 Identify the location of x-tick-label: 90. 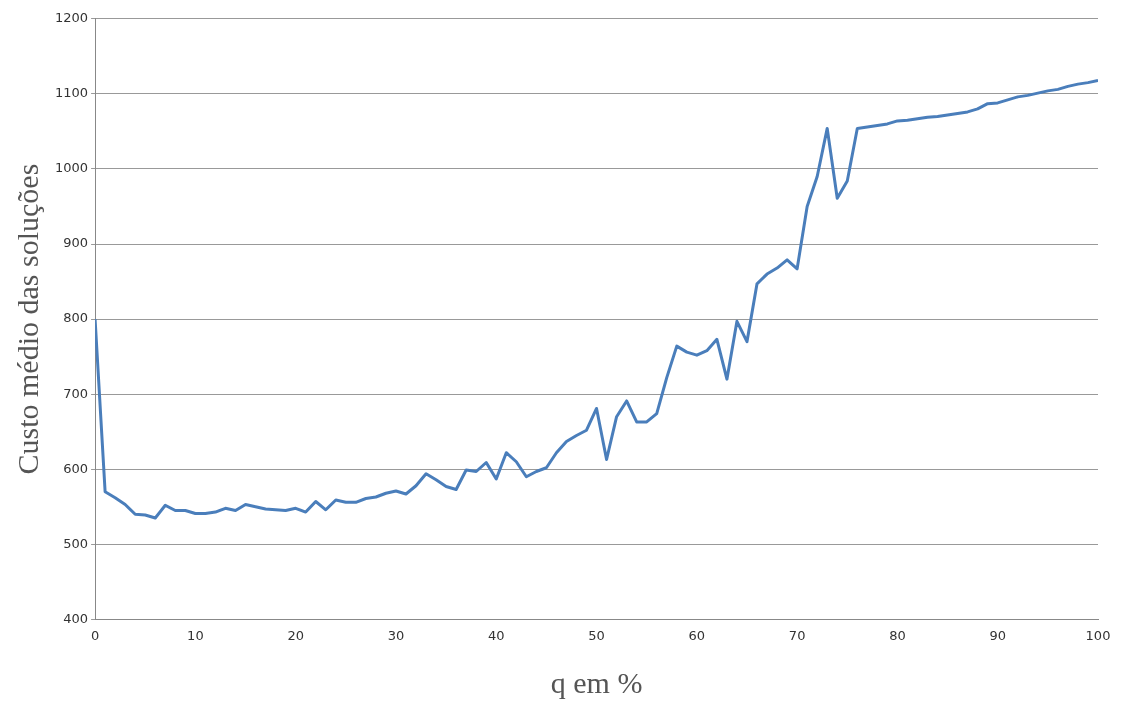
(997, 635).